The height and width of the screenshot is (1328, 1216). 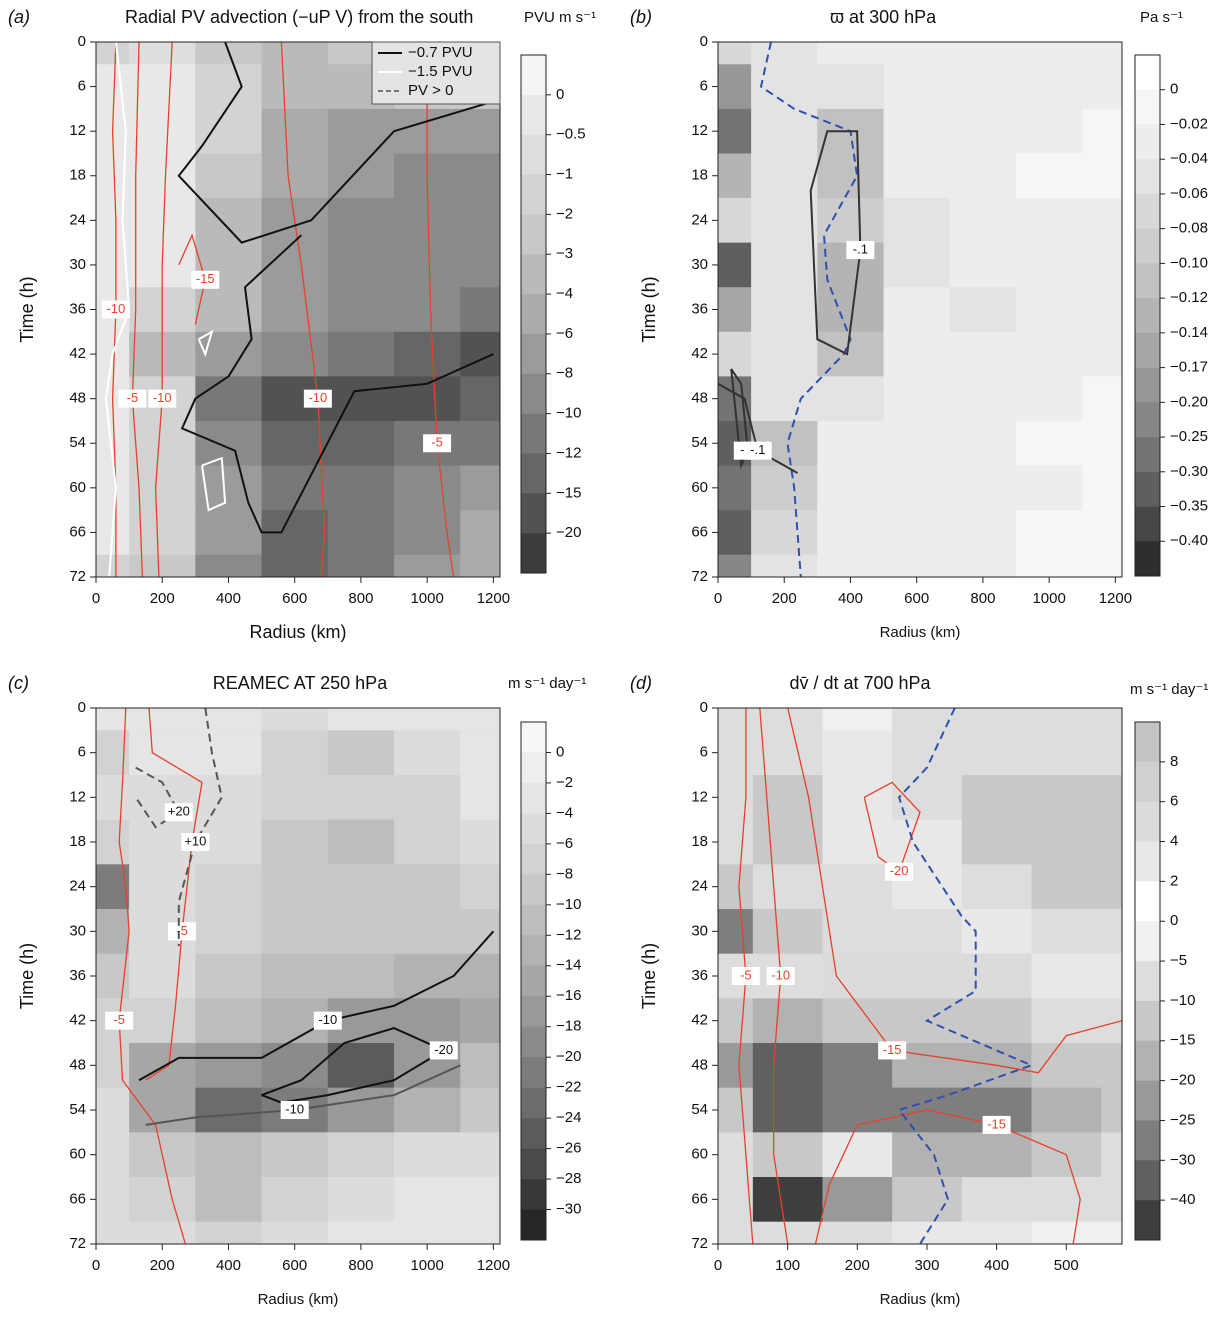 I want to click on colorbar-tick-label: −0.06, so click(x=1189, y=193).